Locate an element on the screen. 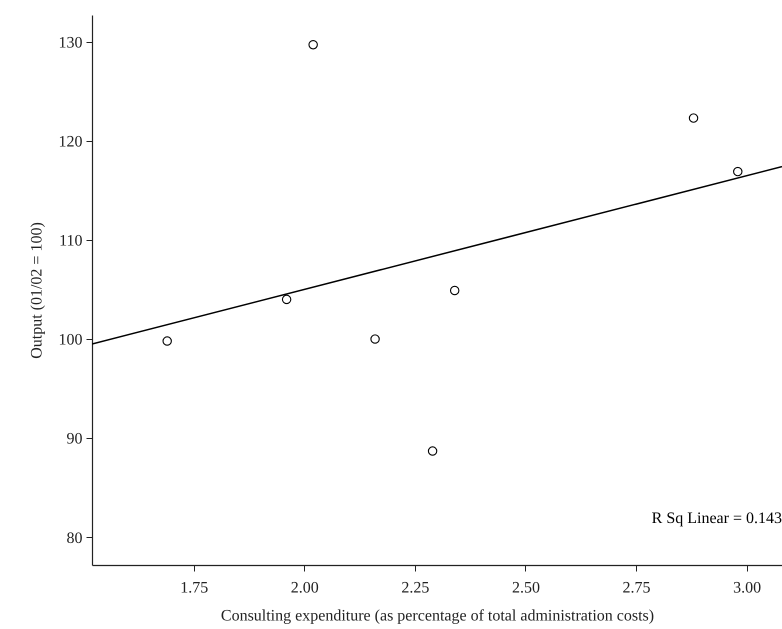  y-tick-label: 110 is located at coordinates (70, 241).